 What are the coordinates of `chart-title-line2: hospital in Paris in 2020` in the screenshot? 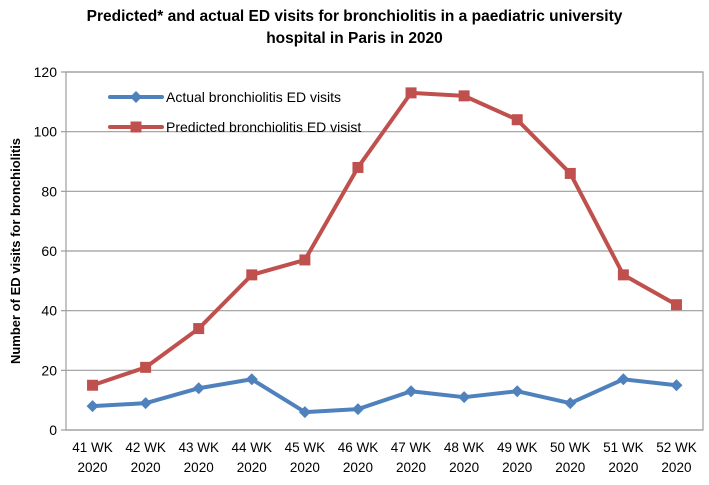 It's located at (354, 38).